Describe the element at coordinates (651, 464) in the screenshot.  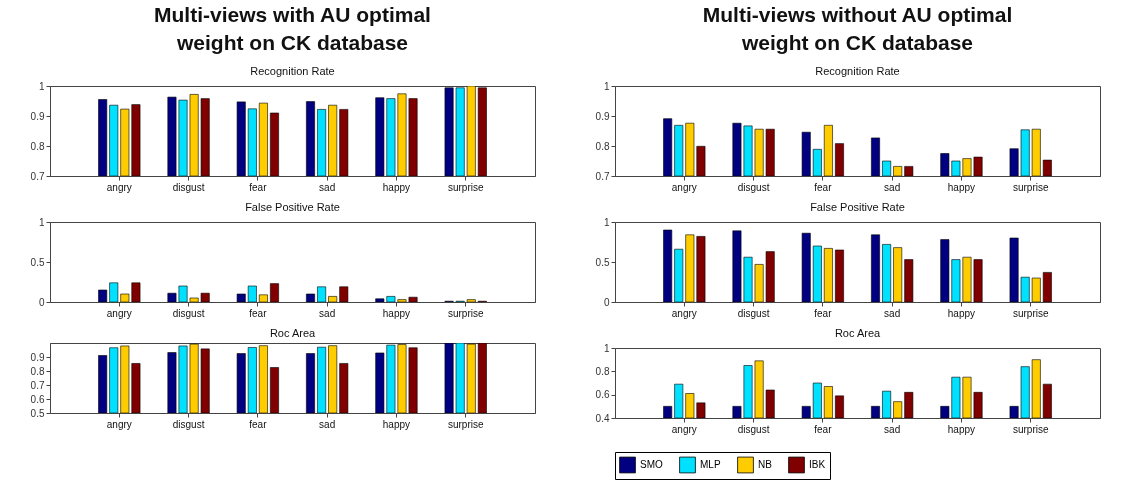
I see `legend-label: SMO` at that location.